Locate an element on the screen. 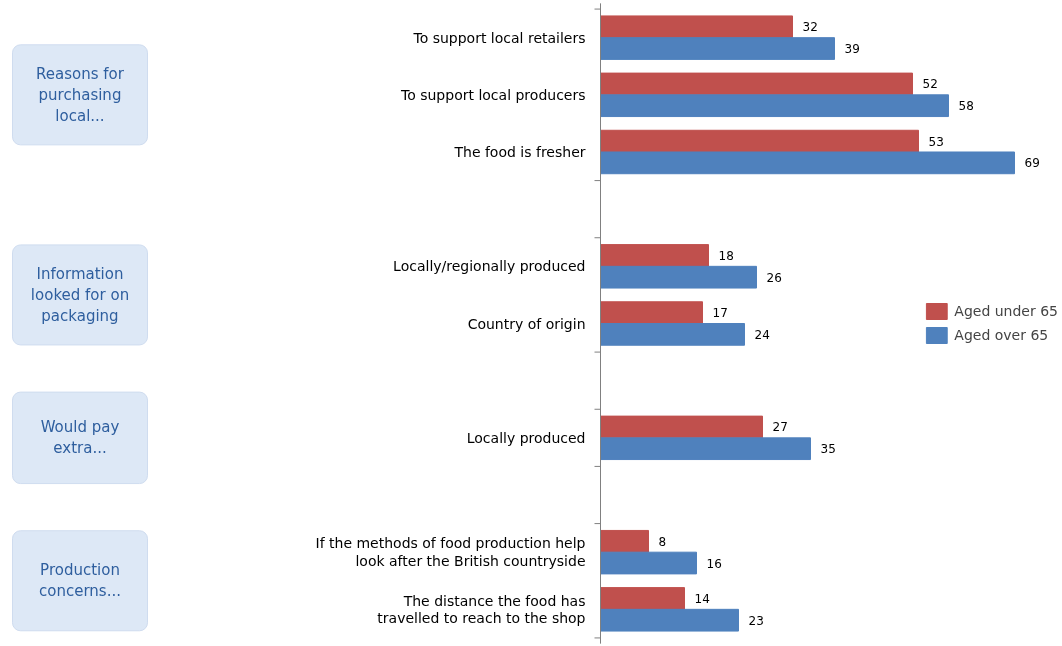 The width and height of the screenshot is (1062, 646). data-label: 53 is located at coordinates (936, 141).